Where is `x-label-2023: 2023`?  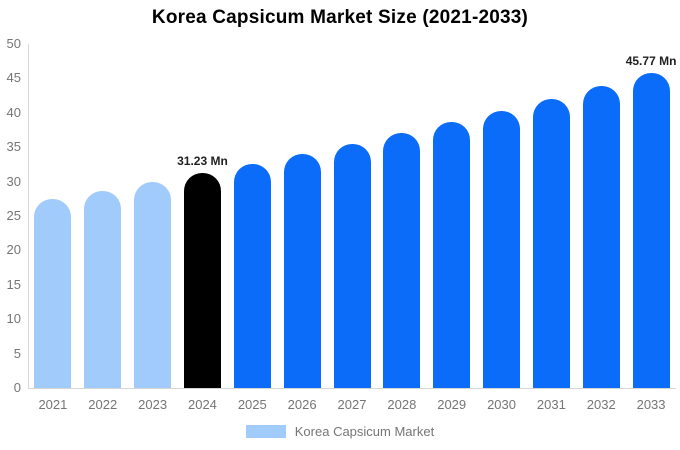
x-label-2023: 2023 is located at coordinates (153, 404).